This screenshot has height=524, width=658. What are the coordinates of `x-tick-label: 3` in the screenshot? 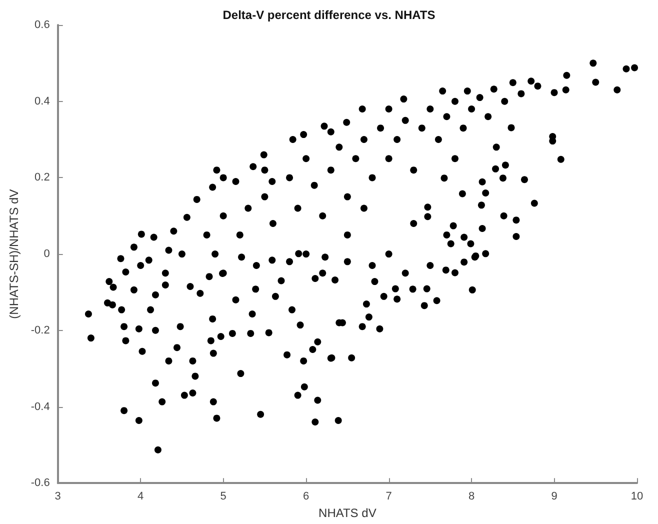 It's located at (57, 496).